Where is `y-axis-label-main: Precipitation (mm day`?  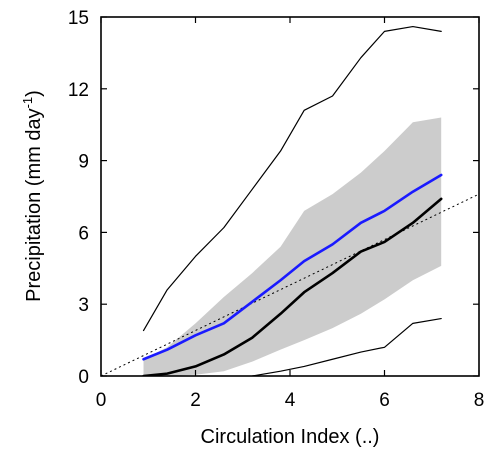 y-axis-label-main: Precipitation (mm day is located at coordinates (34, 204).